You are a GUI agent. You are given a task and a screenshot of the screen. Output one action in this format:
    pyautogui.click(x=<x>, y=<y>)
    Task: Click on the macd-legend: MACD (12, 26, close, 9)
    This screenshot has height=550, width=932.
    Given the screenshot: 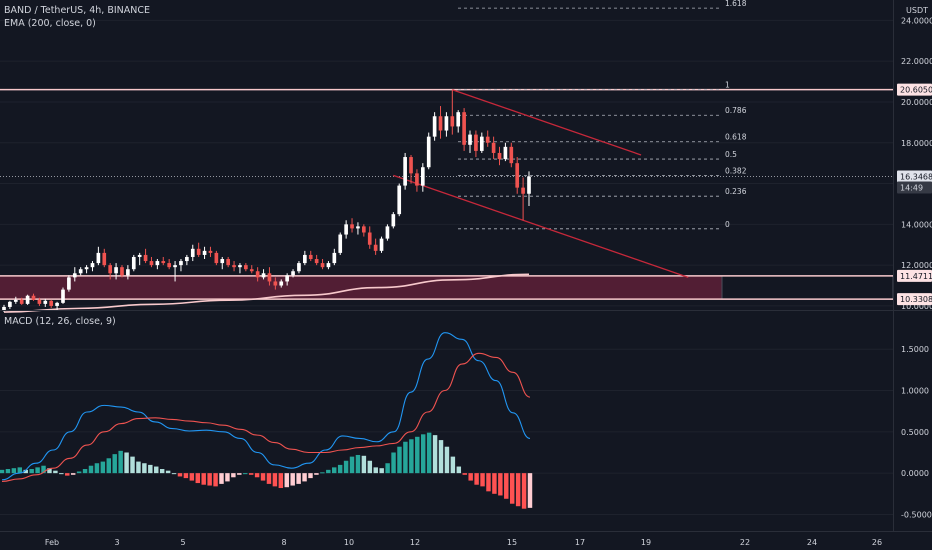 What is the action you would take?
    pyautogui.click(x=60, y=321)
    